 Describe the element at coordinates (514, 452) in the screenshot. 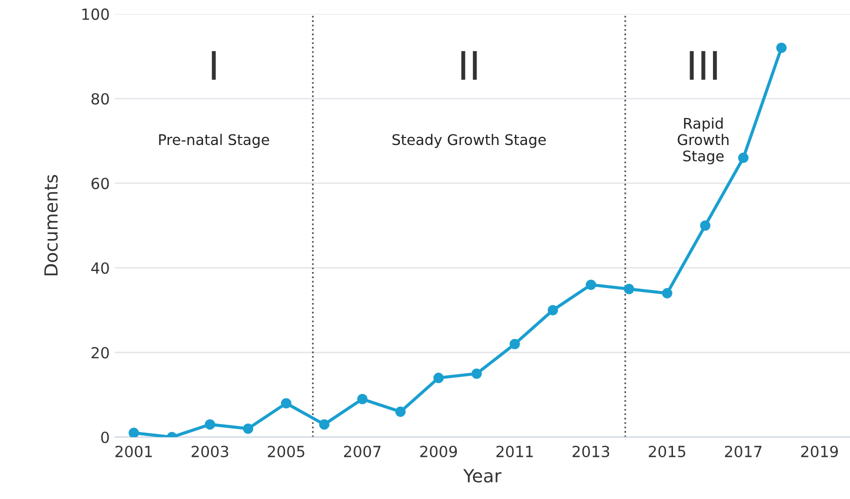

I see `x-tick-label: 2011` at that location.